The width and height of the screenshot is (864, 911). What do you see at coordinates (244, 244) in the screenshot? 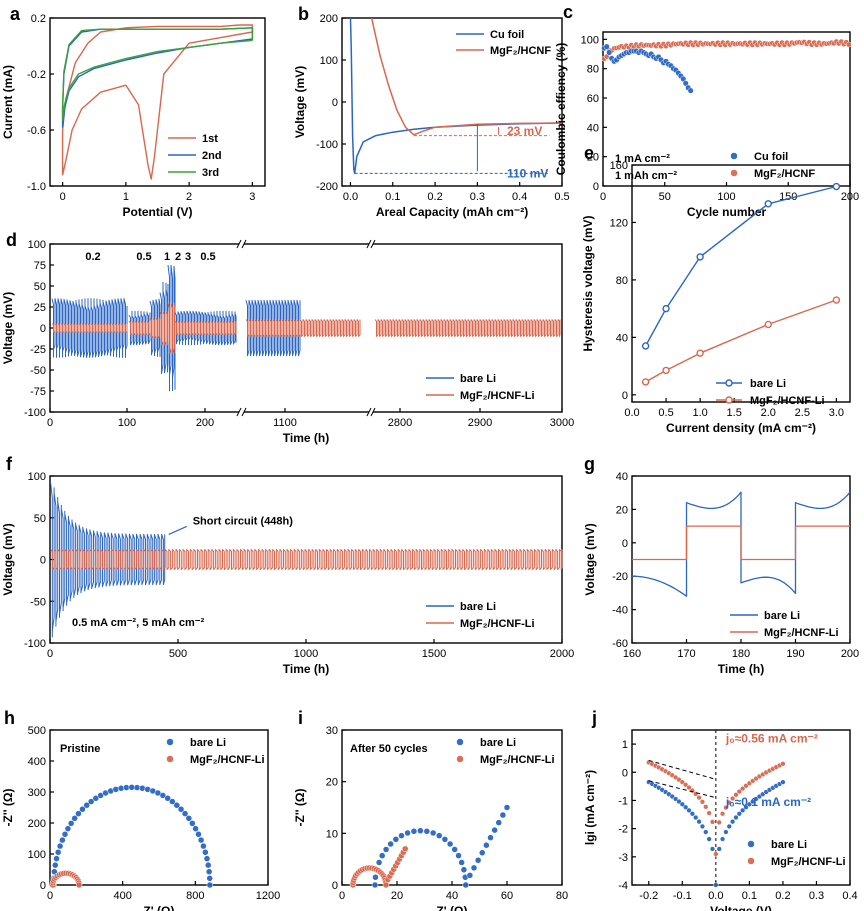
I see `axis-break-mark` at bounding box center [244, 244].